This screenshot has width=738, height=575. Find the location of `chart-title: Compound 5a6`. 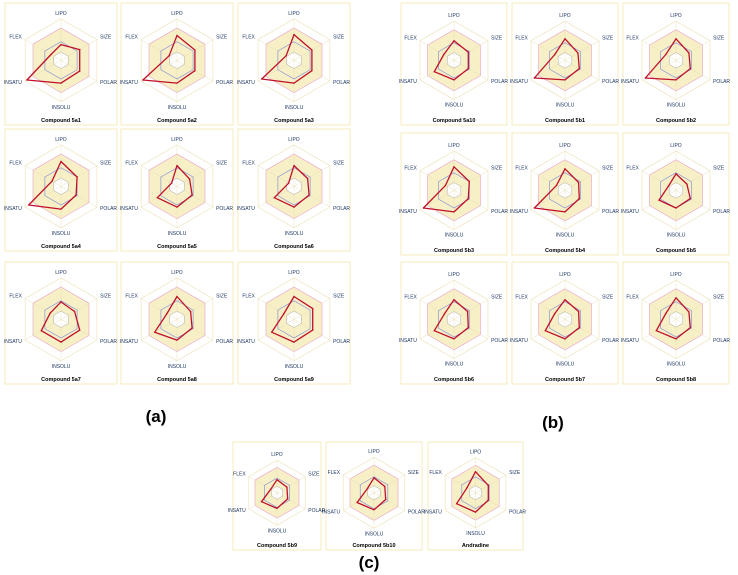

chart-title: Compound 5a6 is located at coordinates (294, 247).